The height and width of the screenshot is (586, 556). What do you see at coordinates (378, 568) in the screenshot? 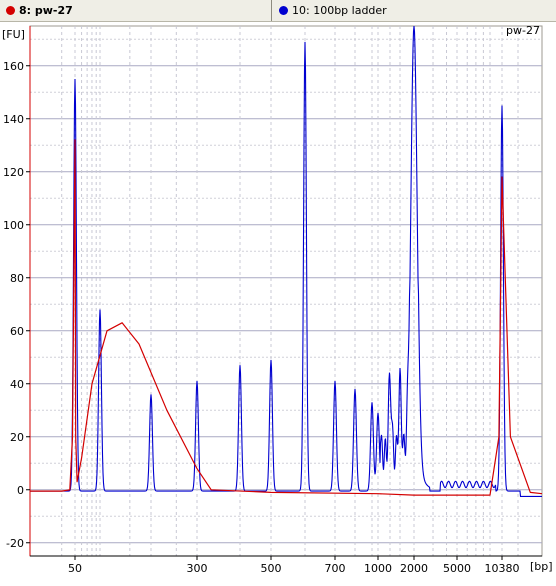
I see `x-tick-label: 1000` at bounding box center [378, 568].